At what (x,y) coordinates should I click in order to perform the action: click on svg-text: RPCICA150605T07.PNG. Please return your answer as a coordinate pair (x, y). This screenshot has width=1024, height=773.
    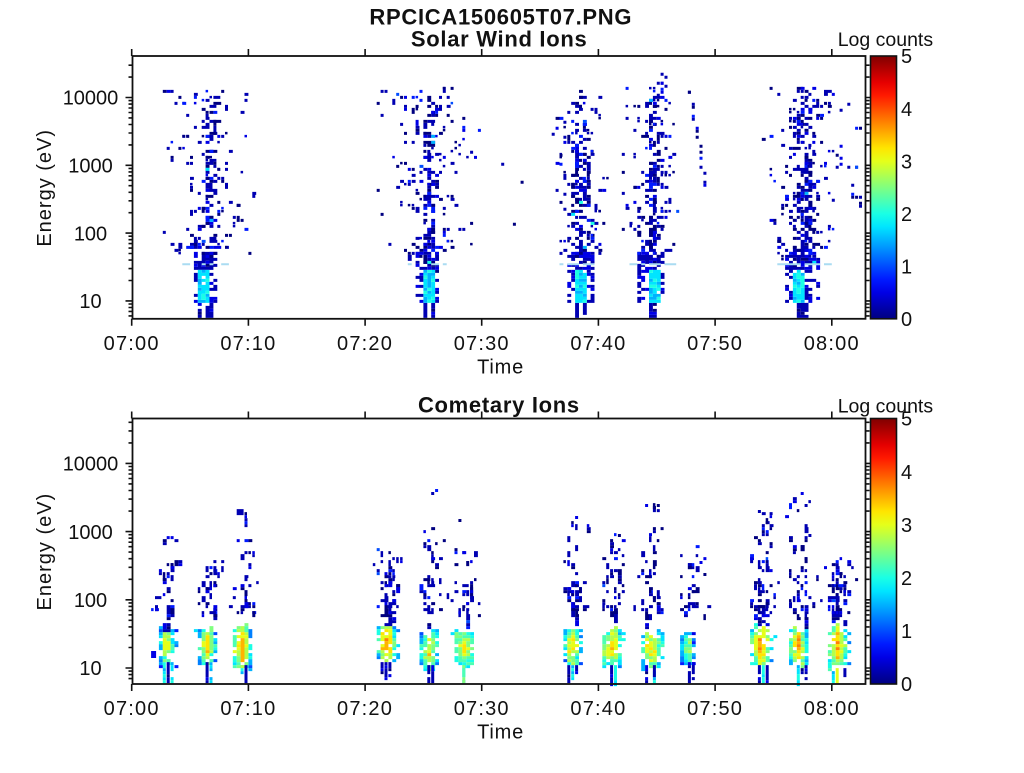
    Looking at the image, I should click on (500, 17).